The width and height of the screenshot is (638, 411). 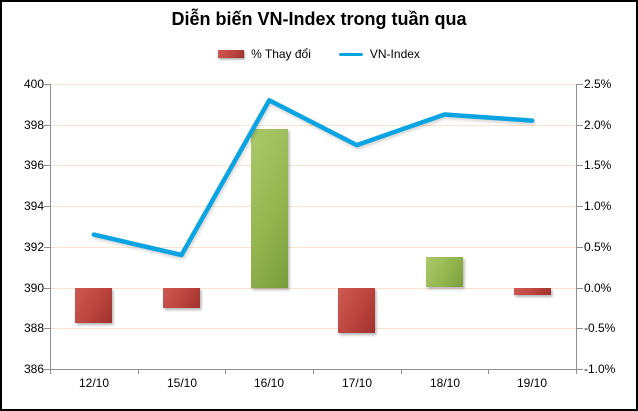 What do you see at coordinates (181, 298) in the screenshot?
I see `bar-15/10` at bounding box center [181, 298].